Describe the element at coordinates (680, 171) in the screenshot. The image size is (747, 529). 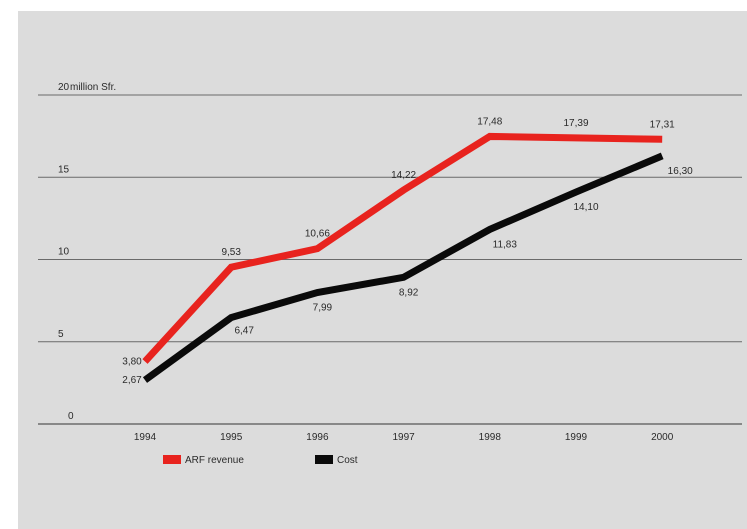
I see `cost-data-label: 16,30` at that location.